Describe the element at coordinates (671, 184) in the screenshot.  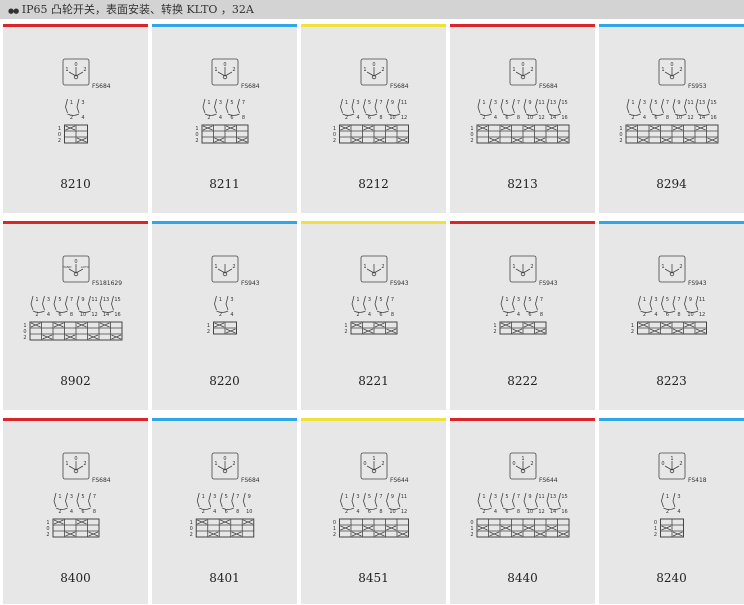
I see `product-number: 8294` at that location.